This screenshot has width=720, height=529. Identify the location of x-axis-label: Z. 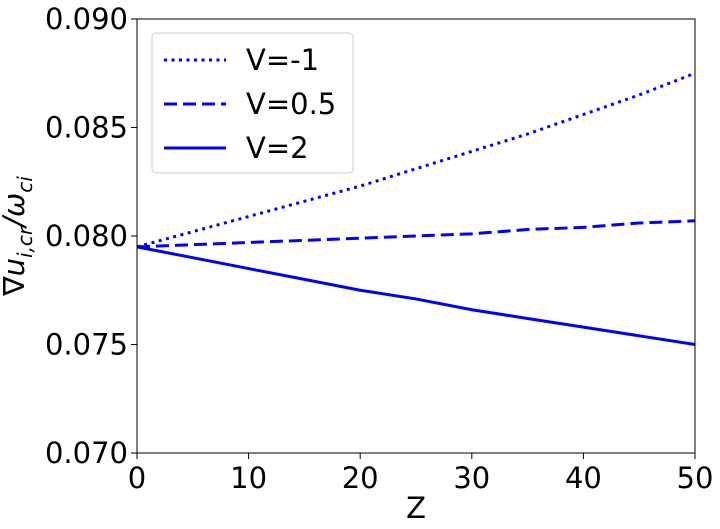
(416, 508).